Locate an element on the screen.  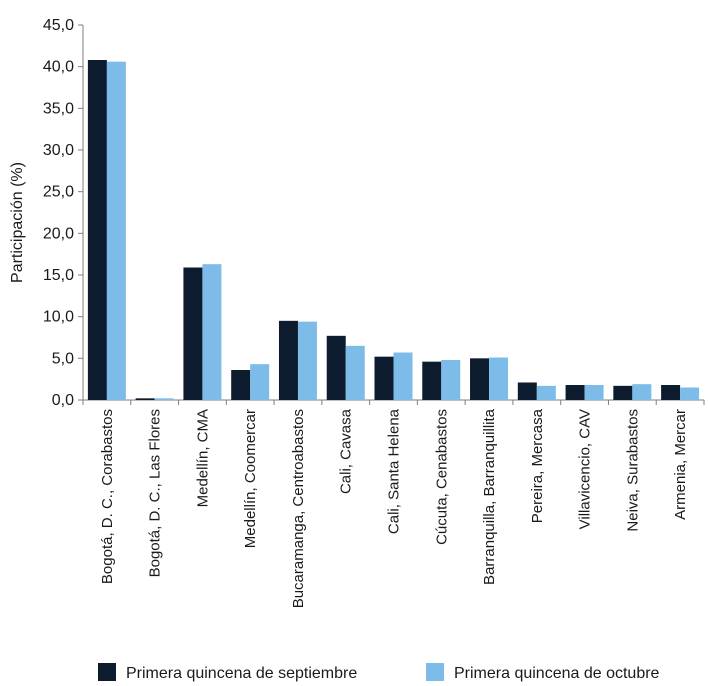
x-category-label: Cali, Cavasa is located at coordinates (346, 451).